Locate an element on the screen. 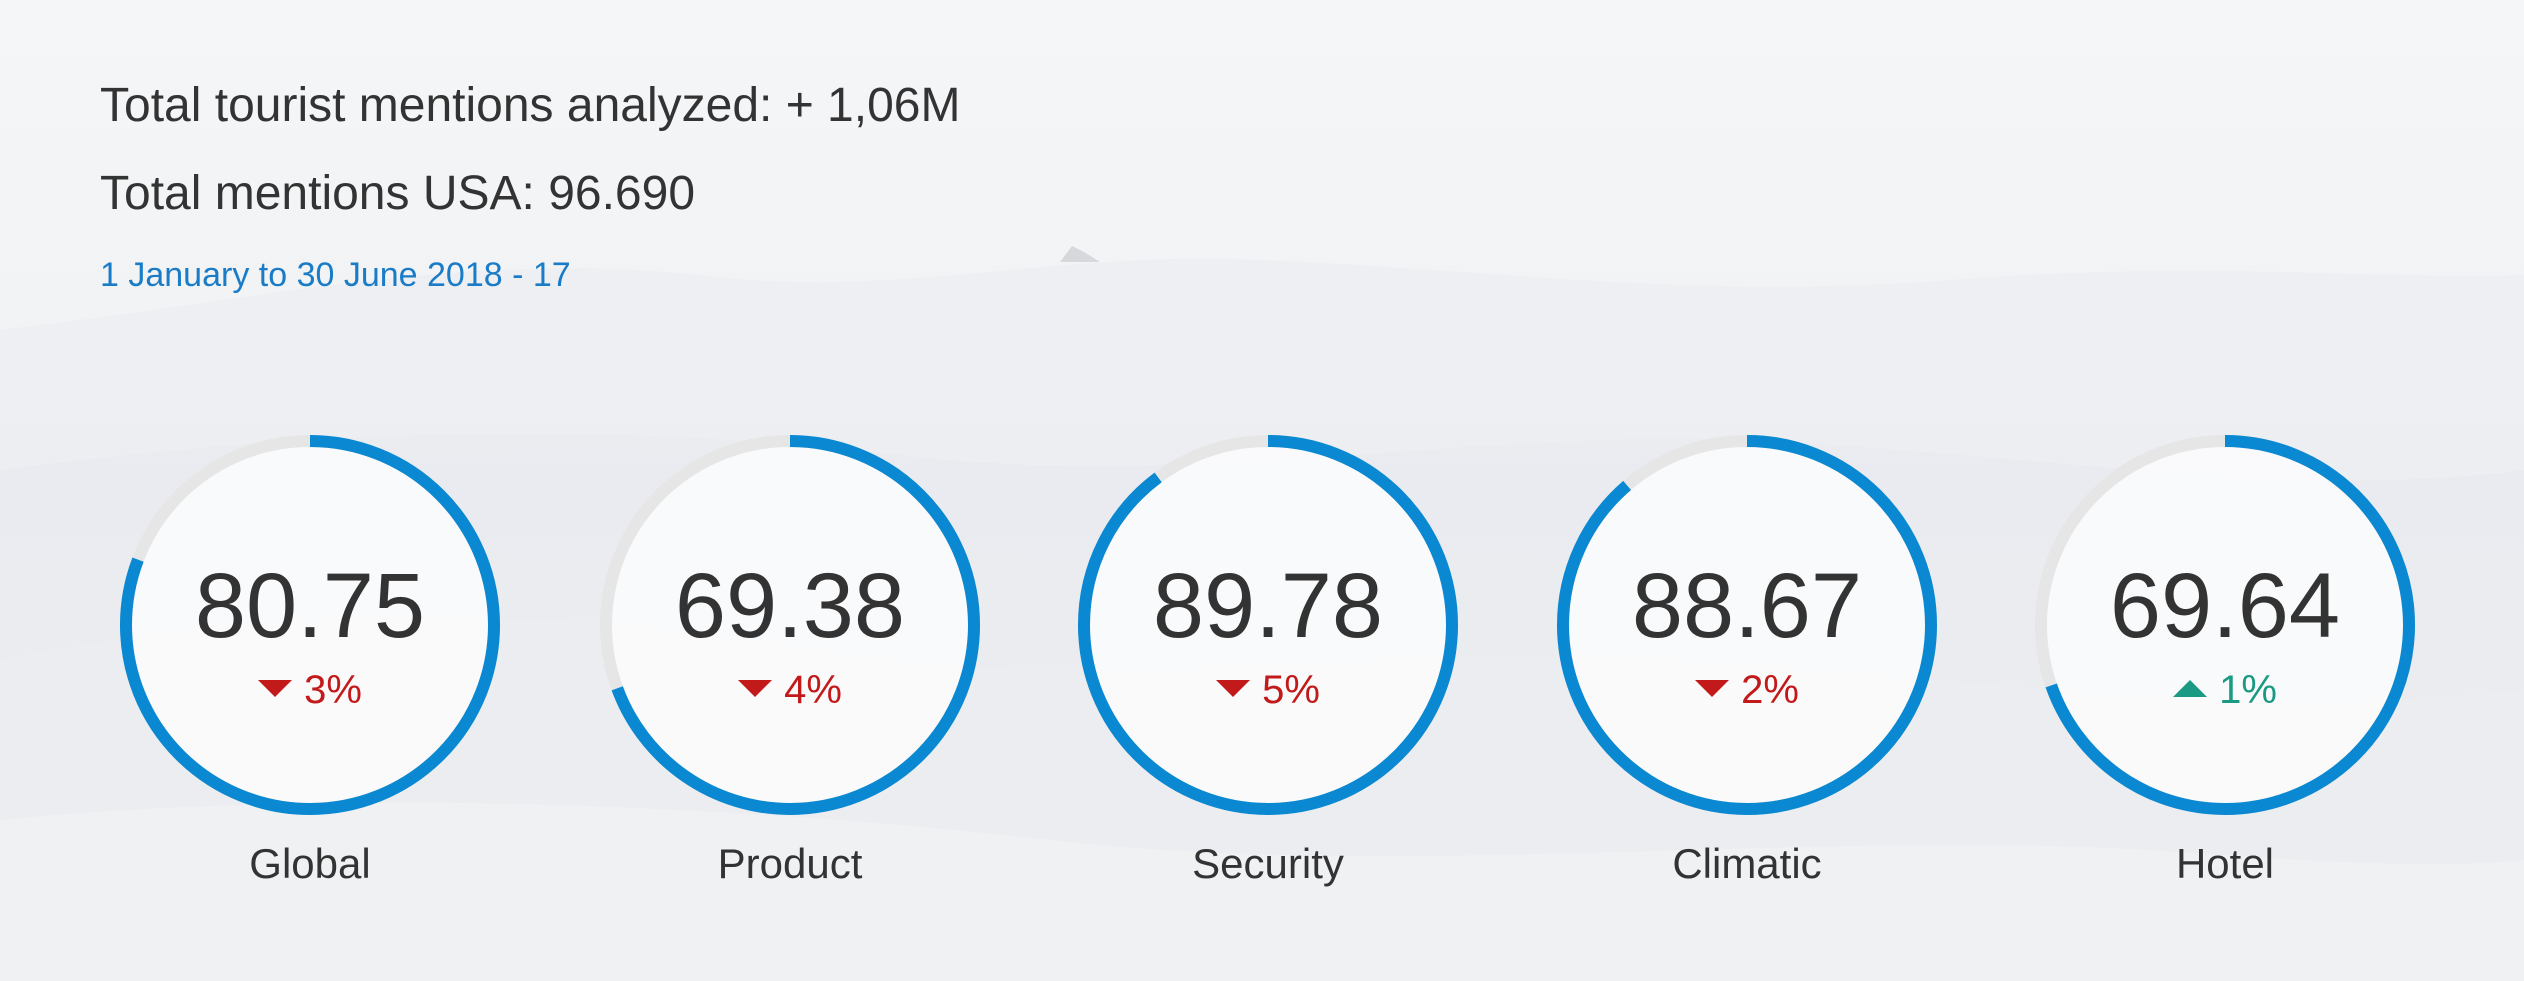 Image resolution: width=2524 pixels, height=981 pixels. gauge-climatic: 88.67 2% Climatic is located at coordinates (1737, 655).